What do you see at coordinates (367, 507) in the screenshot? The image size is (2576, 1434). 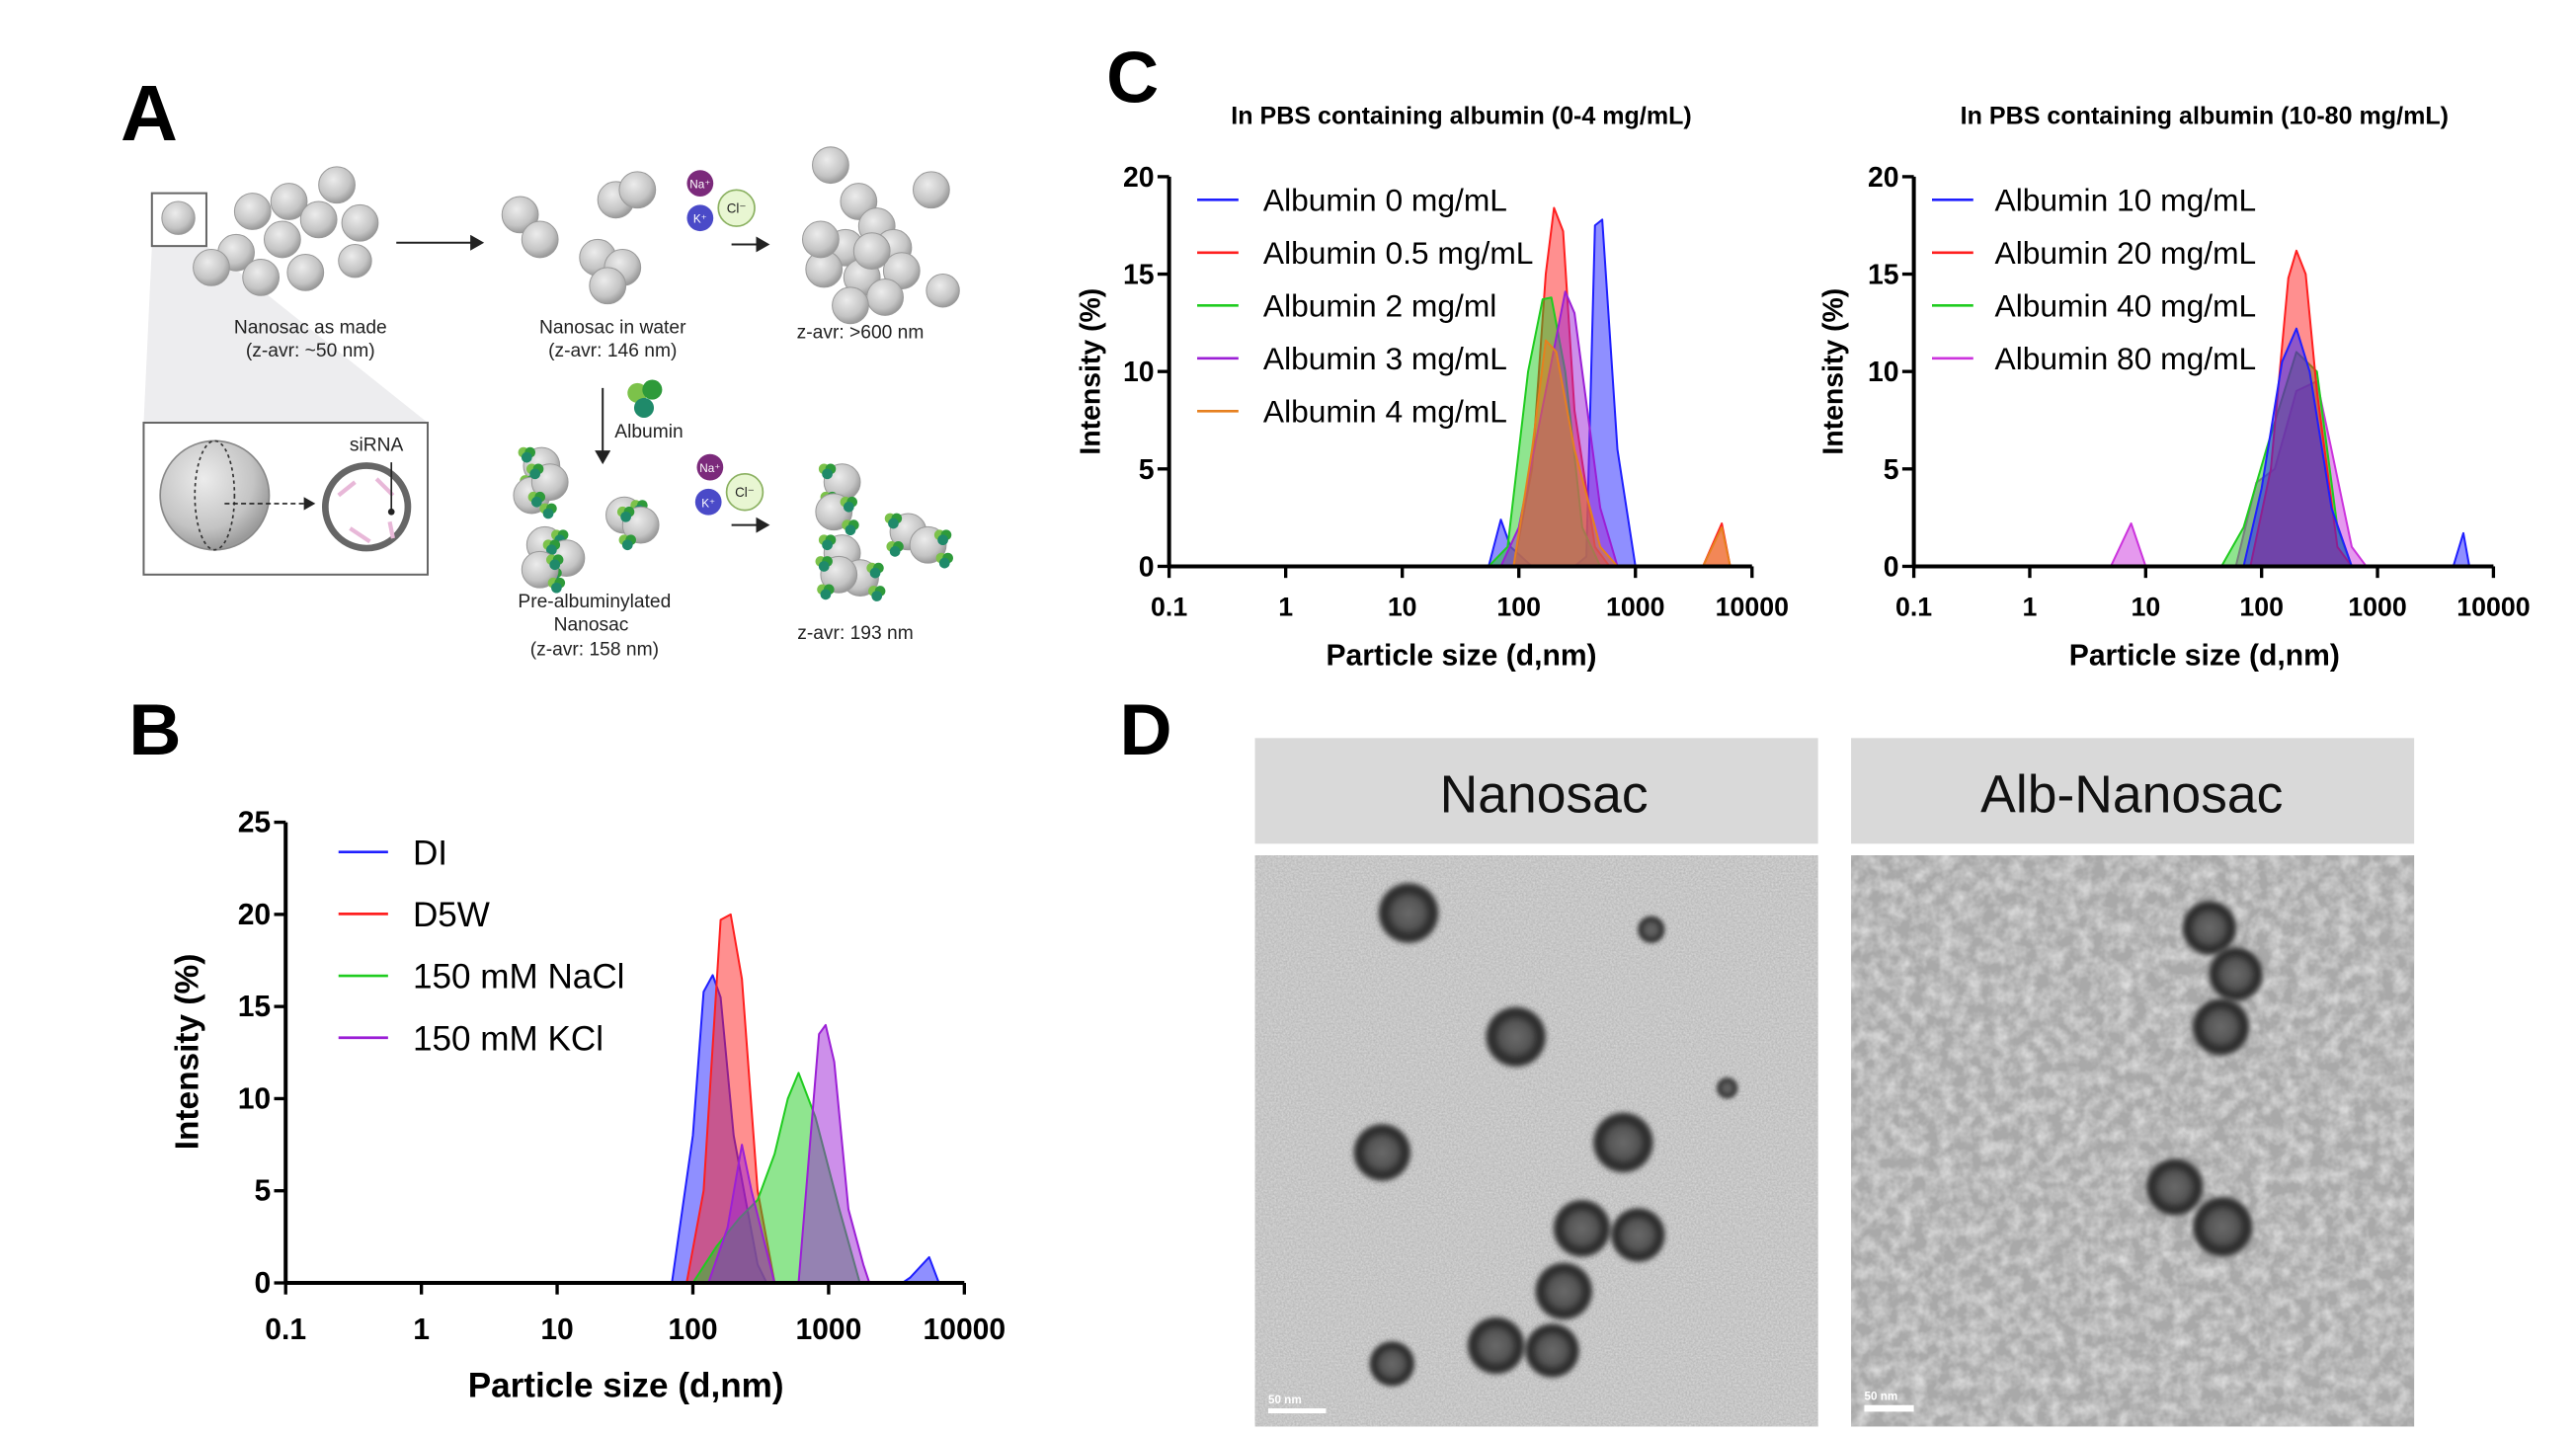 I see `nanosac-cross-section` at bounding box center [367, 507].